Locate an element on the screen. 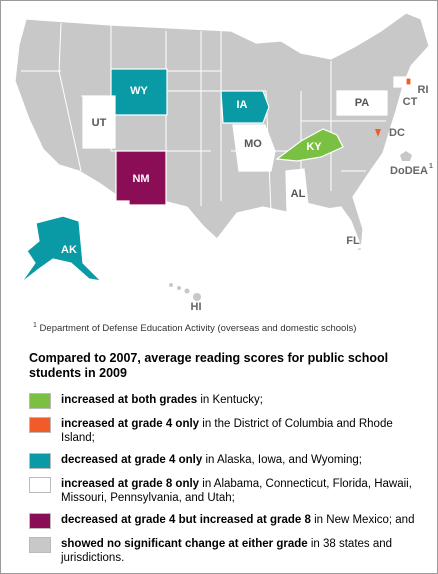 This screenshot has width=438, height=574. legend-detail: in 38 states and jurisdictions. is located at coordinates (227, 551).